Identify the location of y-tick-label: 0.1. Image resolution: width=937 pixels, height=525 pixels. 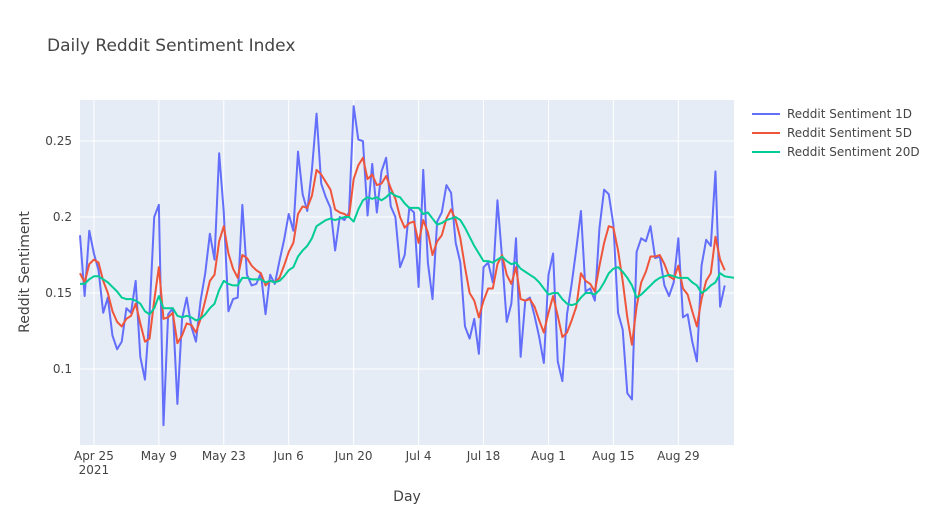
(62, 369).